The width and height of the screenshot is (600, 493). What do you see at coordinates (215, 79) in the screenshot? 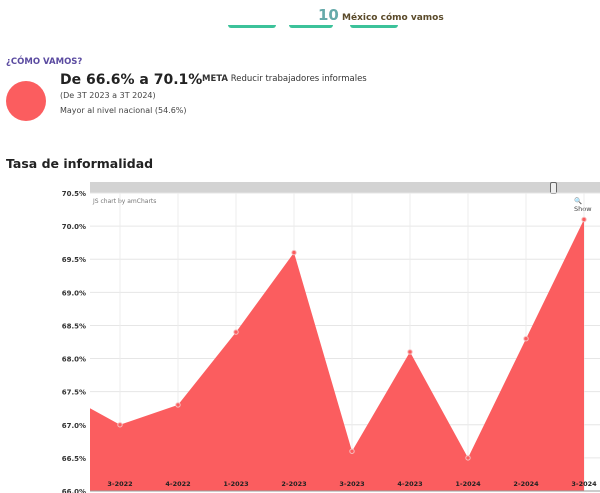
I see `goal-label: META` at bounding box center [215, 79].